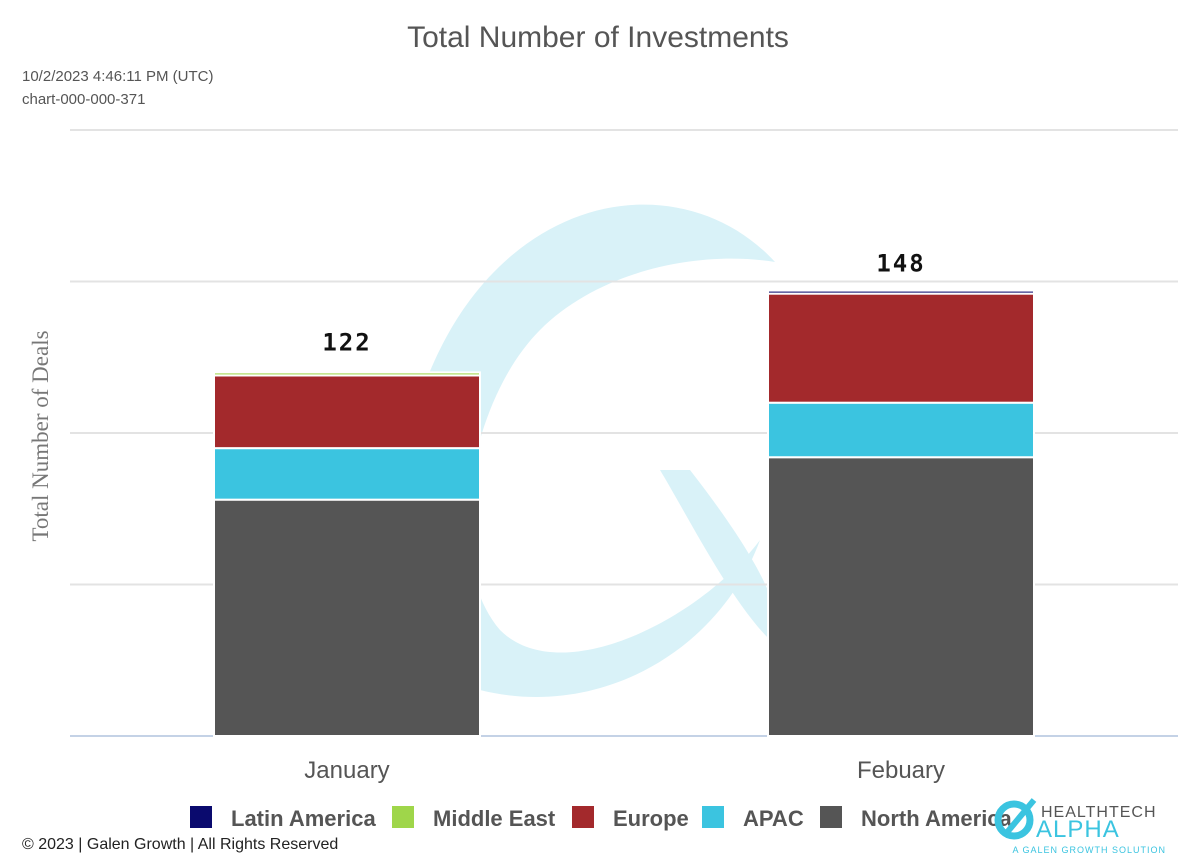 This screenshot has height=860, width=1200. Describe the element at coordinates (1078, 829) in the screenshot. I see `logo-line2: ALPHA` at that location.